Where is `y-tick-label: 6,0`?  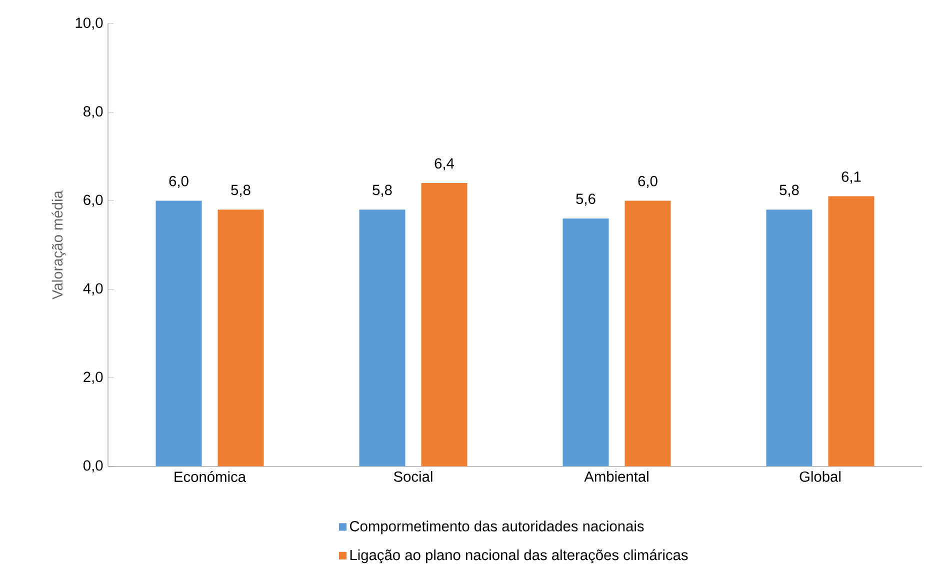 y-tick-label: 6,0 is located at coordinates (93, 200).